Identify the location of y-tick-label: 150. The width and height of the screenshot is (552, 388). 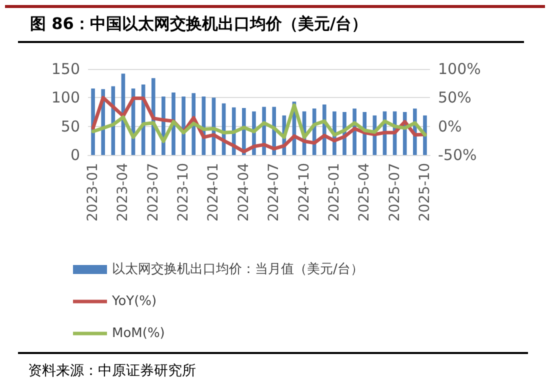
(65, 69).